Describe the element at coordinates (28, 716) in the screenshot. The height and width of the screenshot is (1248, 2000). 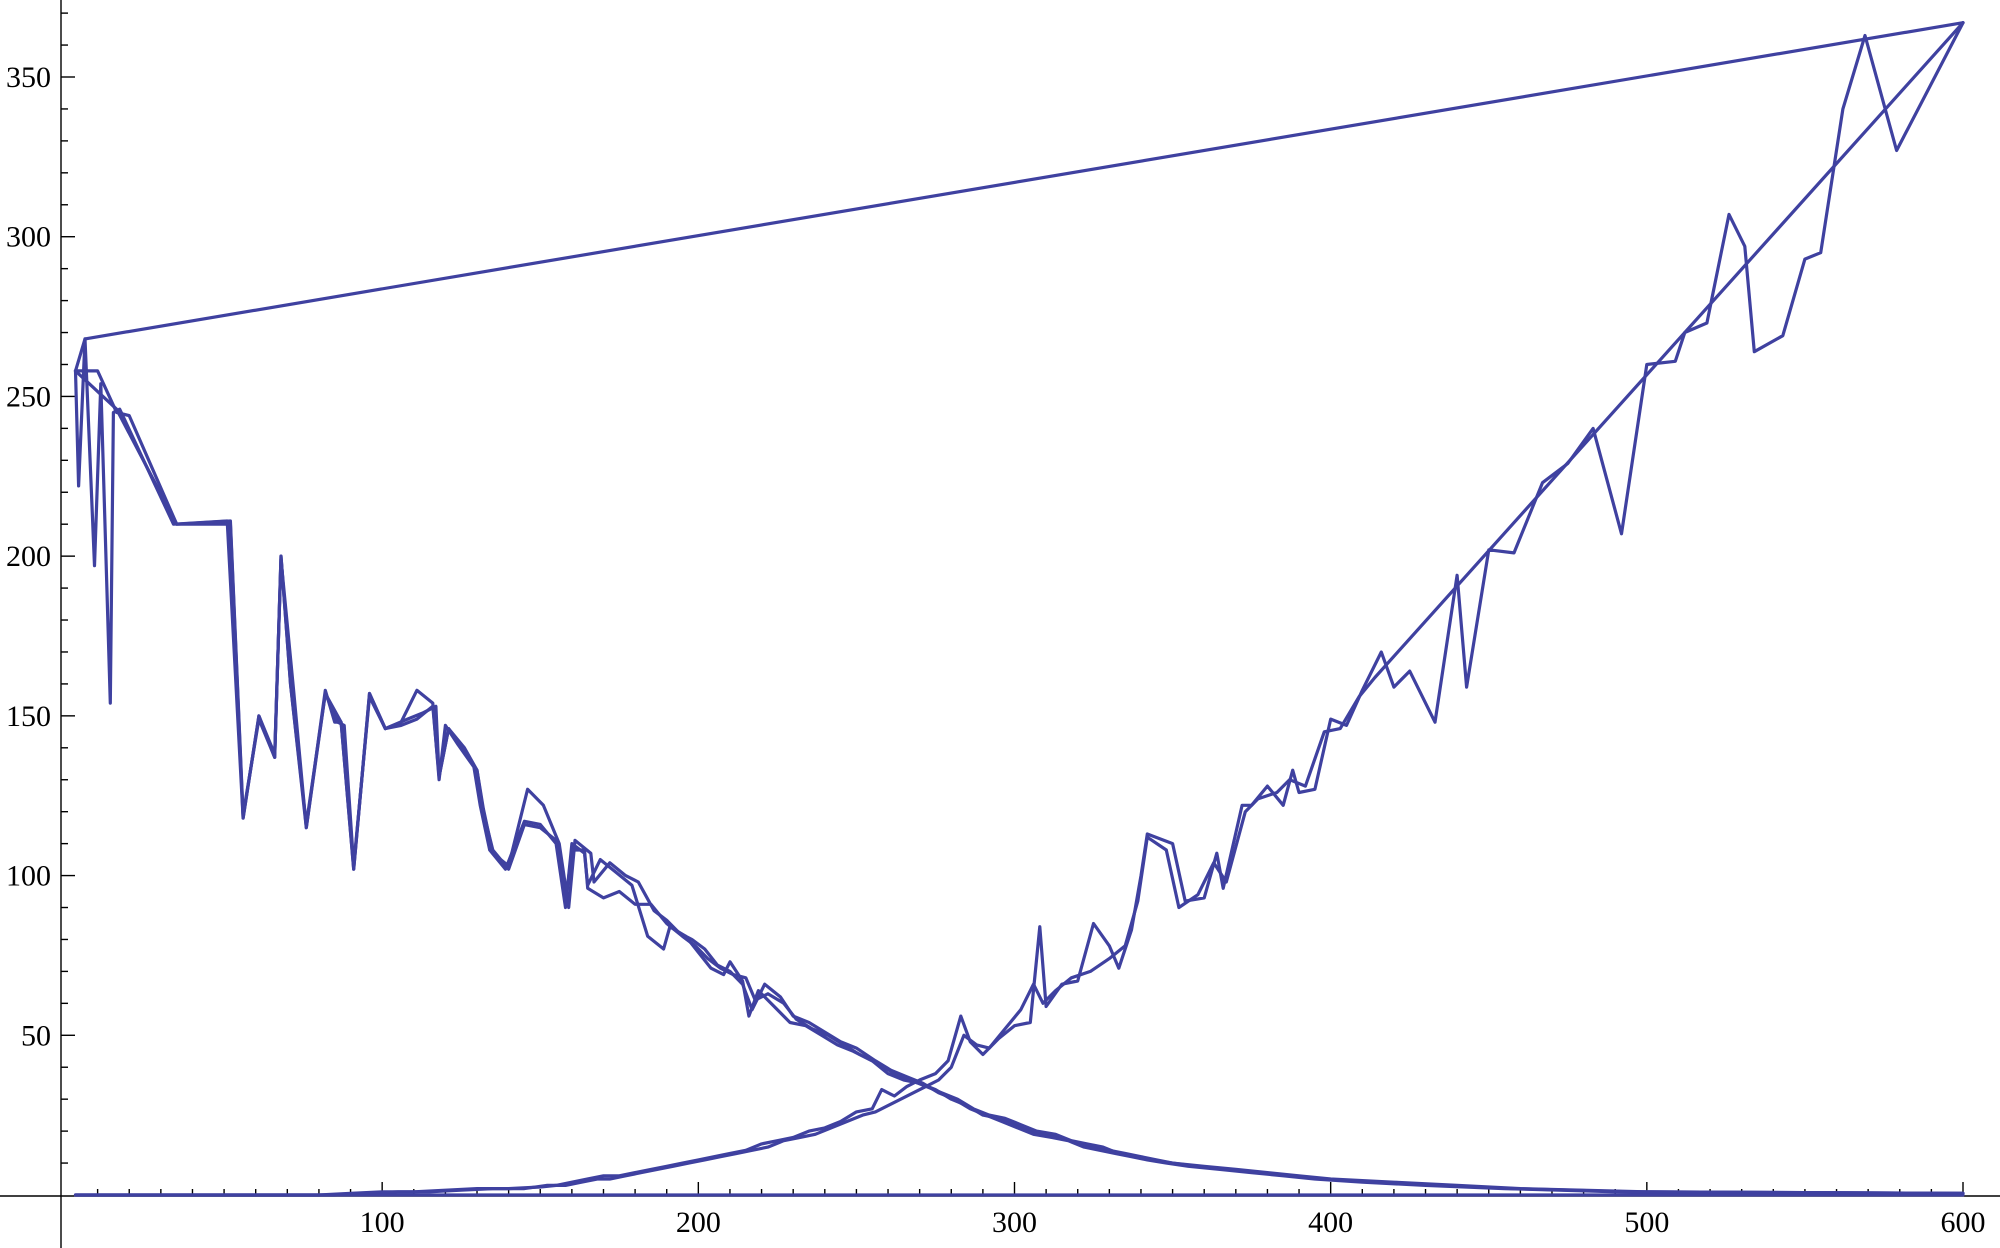
I see `y-tick-label: 150` at that location.